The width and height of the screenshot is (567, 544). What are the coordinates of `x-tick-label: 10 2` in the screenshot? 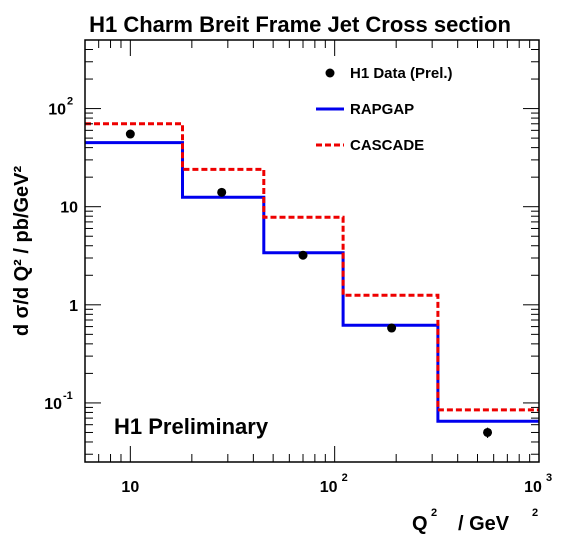 It's located at (334, 484).